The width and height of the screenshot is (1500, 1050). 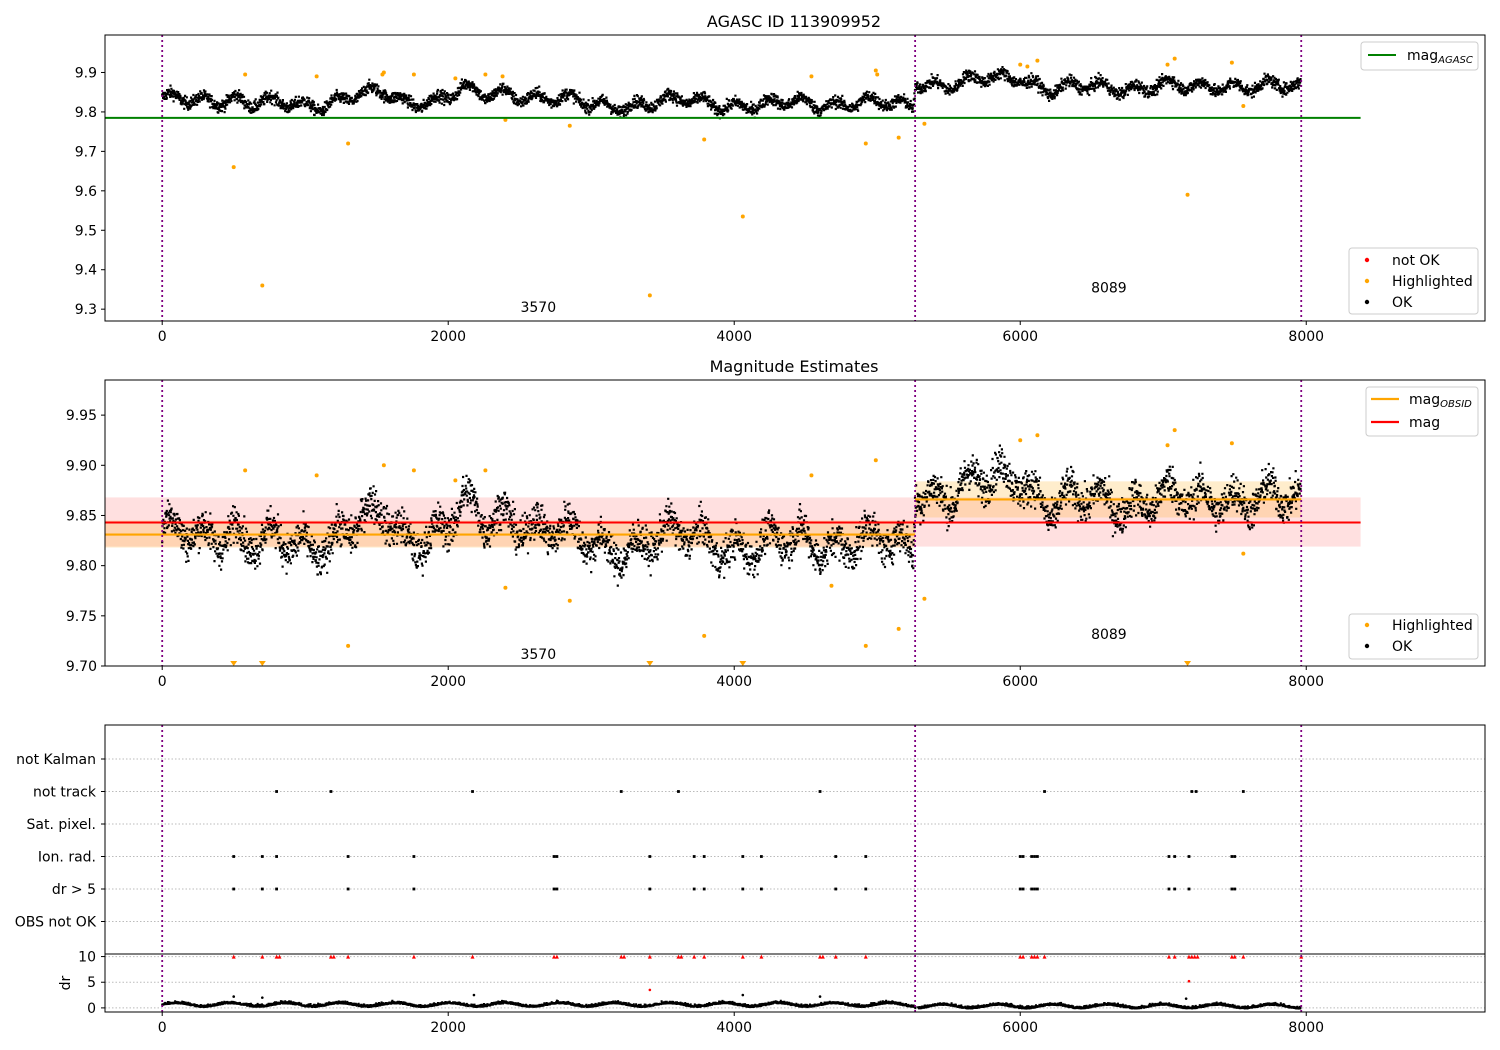 I want to click on legend-label: not OK, so click(x=1416, y=261).